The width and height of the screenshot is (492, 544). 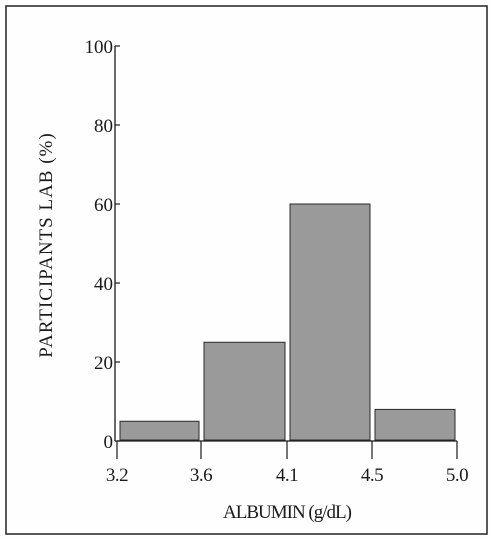 What do you see at coordinates (457, 475) in the screenshot?
I see `x-tick-label: 5.0` at bounding box center [457, 475].